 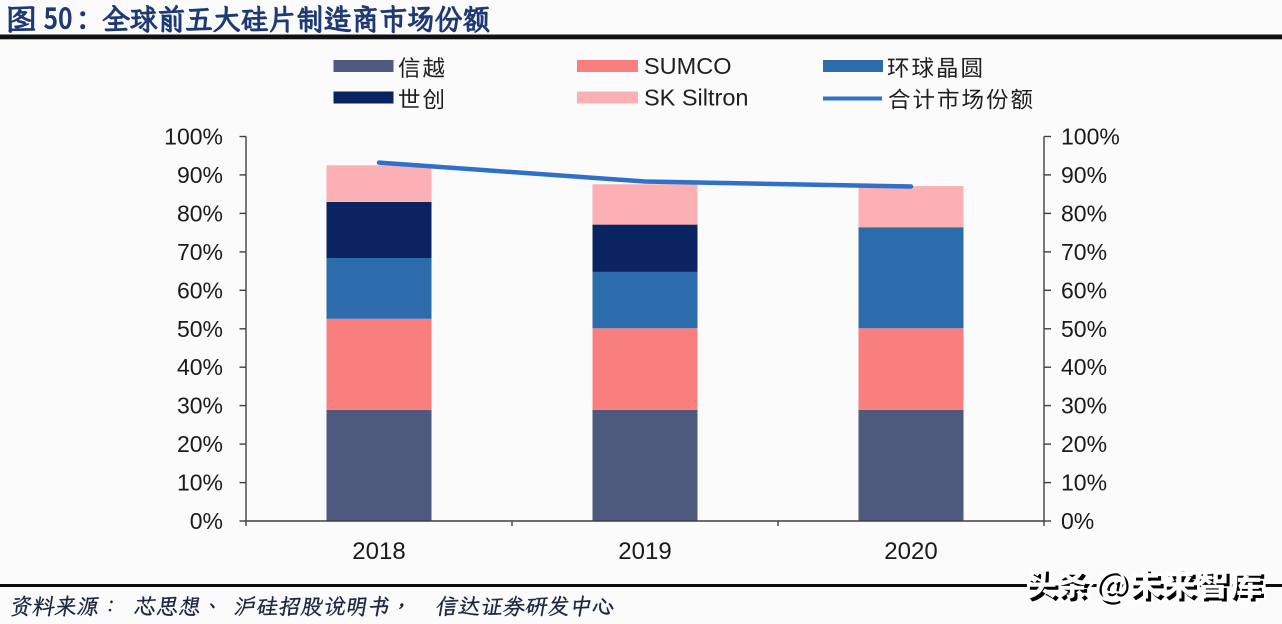 I want to click on svg-text: 2020, so click(x=910, y=551).